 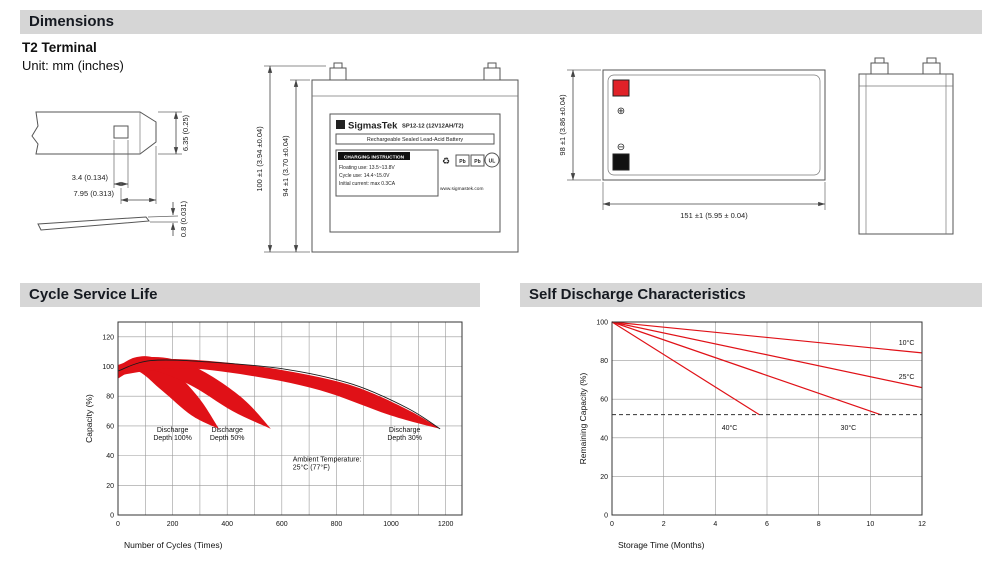 I want to click on terminal-tab-right, so click(x=492, y=65).